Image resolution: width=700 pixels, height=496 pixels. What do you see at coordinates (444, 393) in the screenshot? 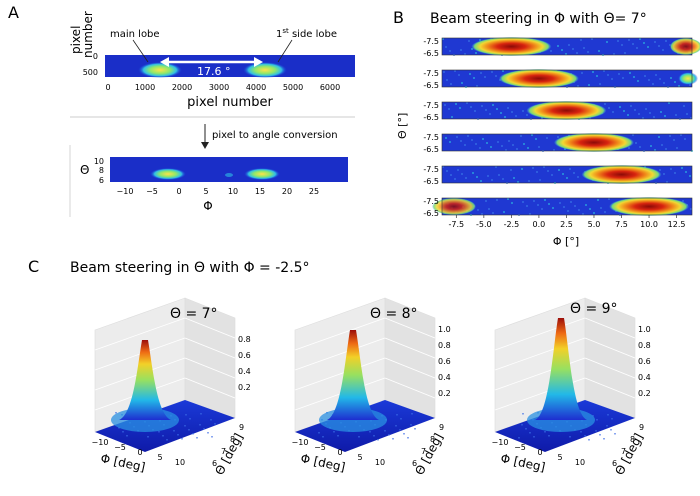
I see `z-tick-label: 0.2` at bounding box center [444, 393].